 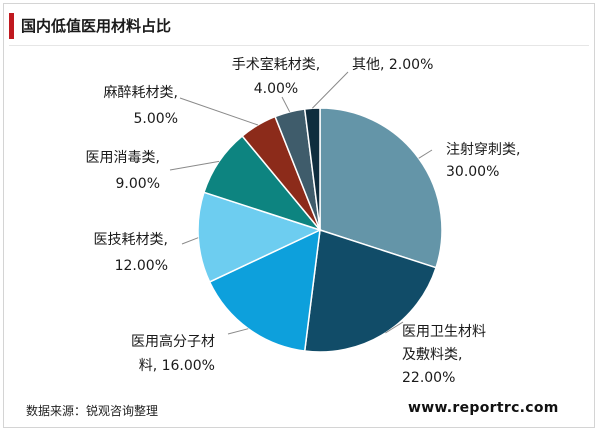 I want to click on leader-line-dressing, so click(x=394, y=327).